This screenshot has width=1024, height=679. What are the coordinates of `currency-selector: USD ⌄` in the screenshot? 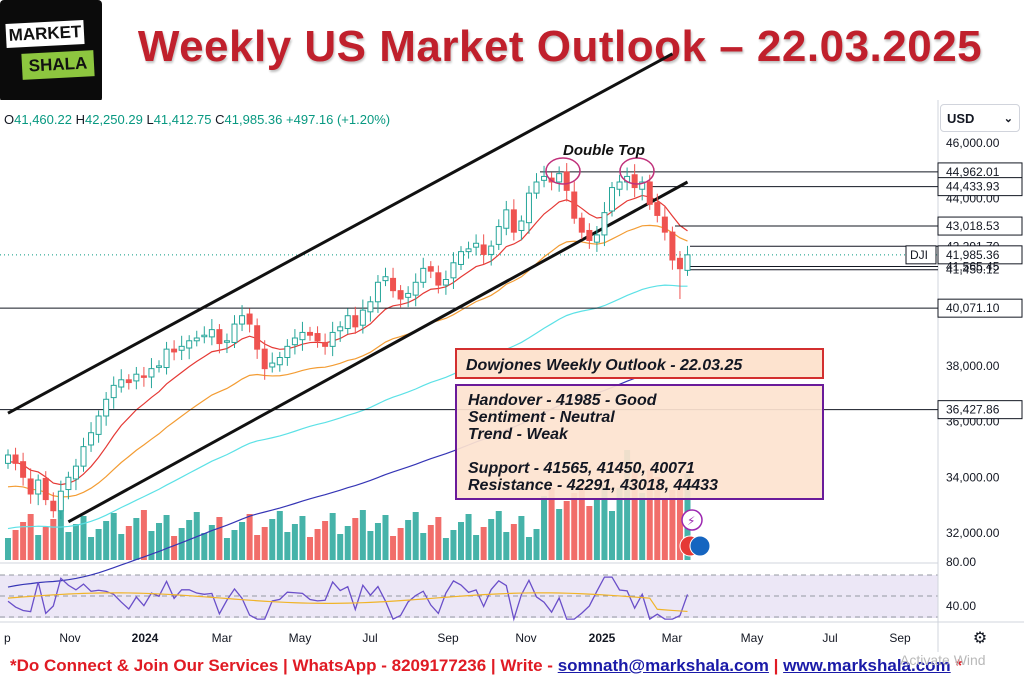 It's located at (980, 118).